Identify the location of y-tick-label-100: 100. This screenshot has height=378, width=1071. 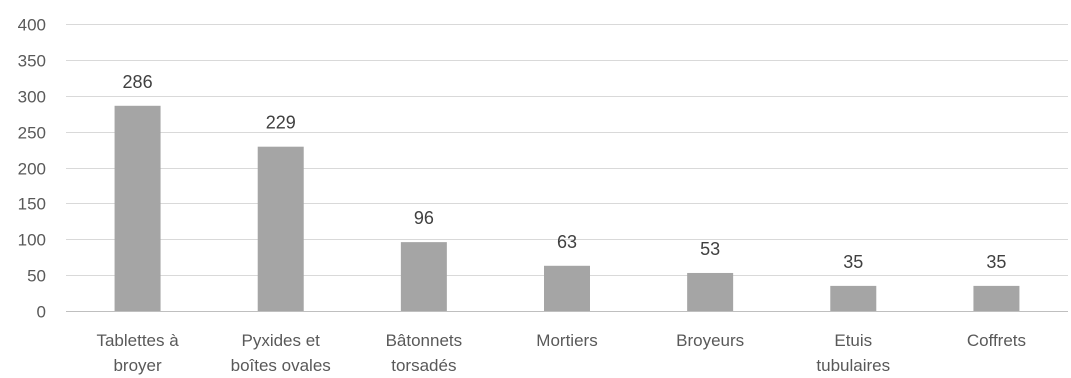
(32, 240).